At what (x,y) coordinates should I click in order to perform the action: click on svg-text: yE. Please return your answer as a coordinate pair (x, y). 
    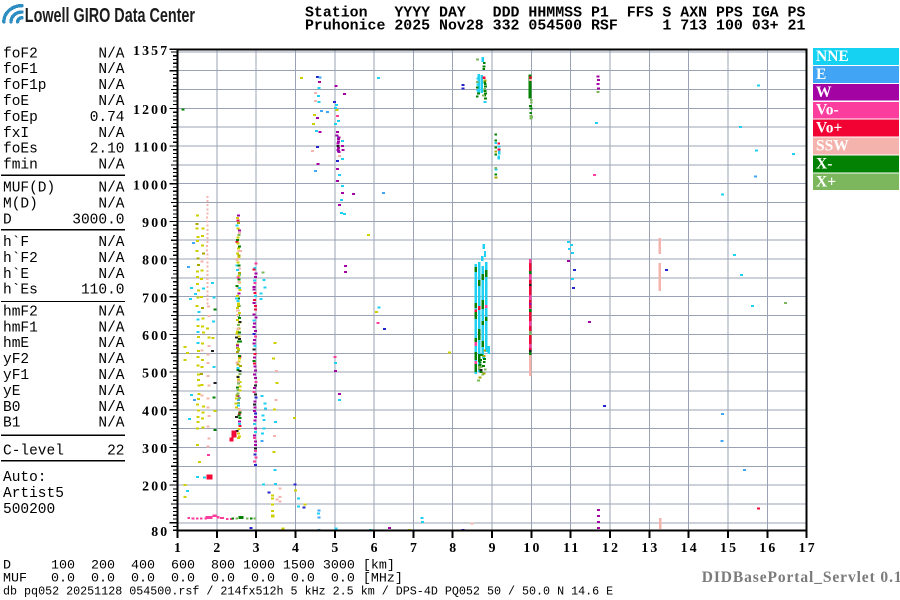
    Looking at the image, I should click on (11, 392).